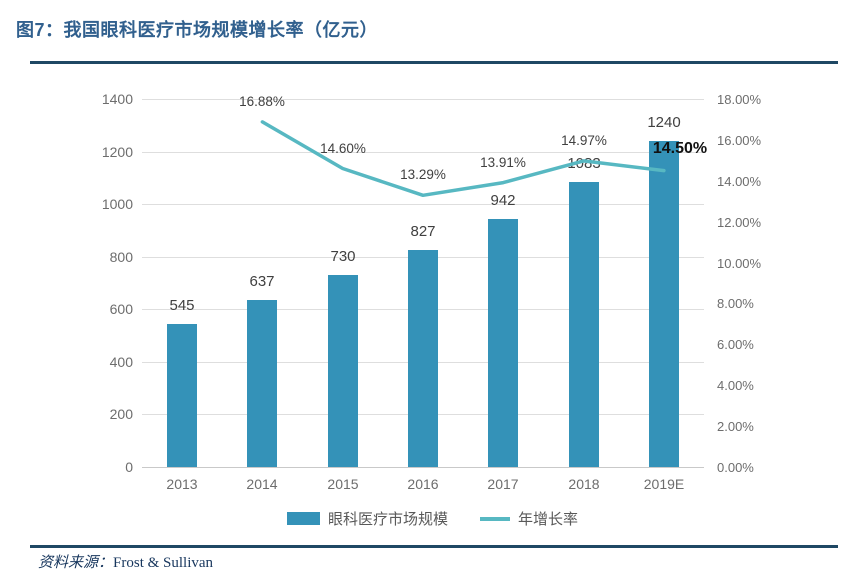 This screenshot has height=588, width=865. What do you see at coordinates (117, 204) in the screenshot?
I see `left-axis-tick-label: 1000` at bounding box center [117, 204].